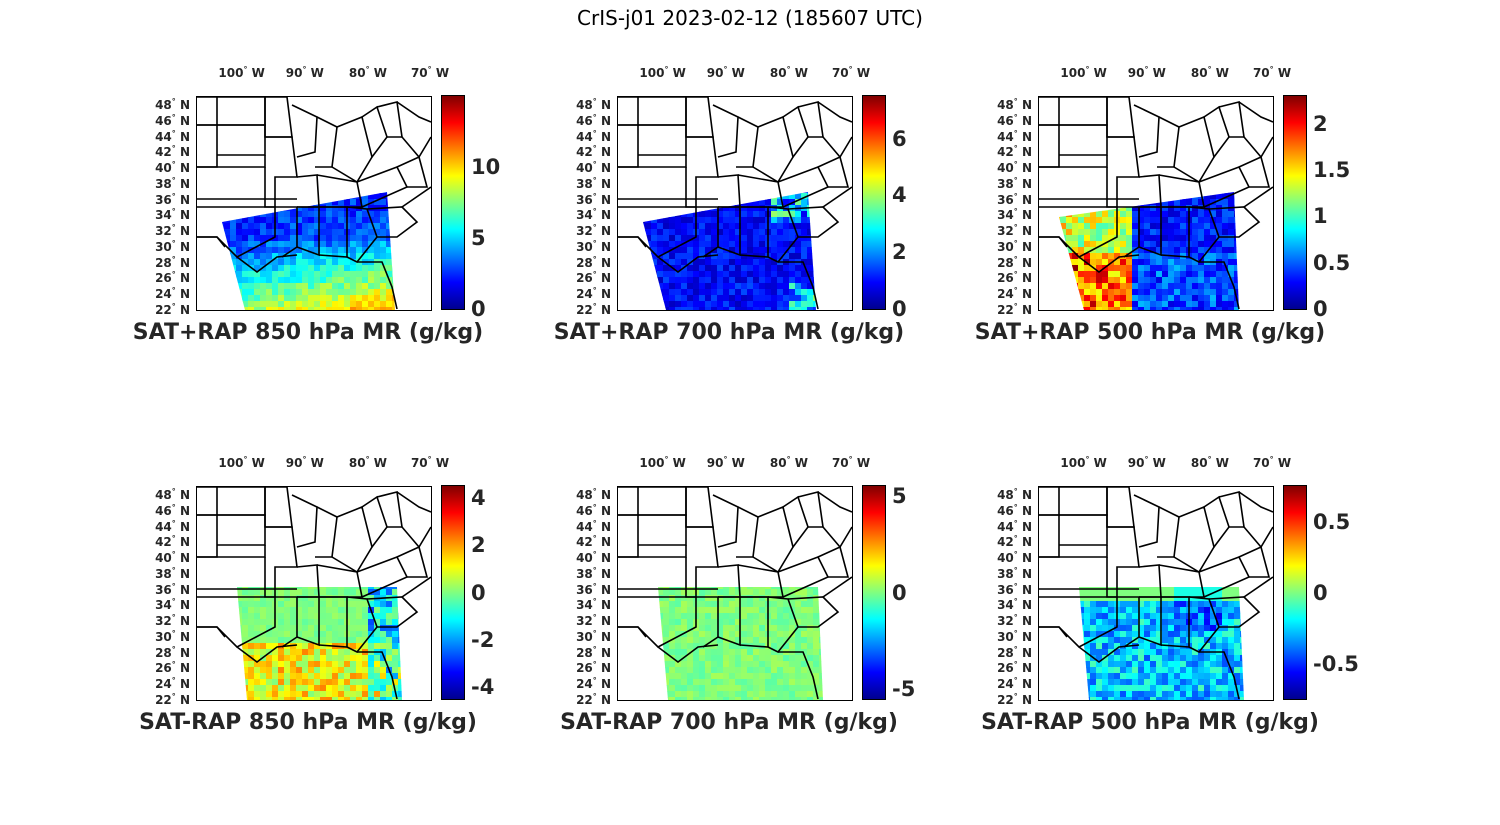  What do you see at coordinates (899, 495) in the screenshot?
I see `colorbar-tick-label: 5` at bounding box center [899, 495].